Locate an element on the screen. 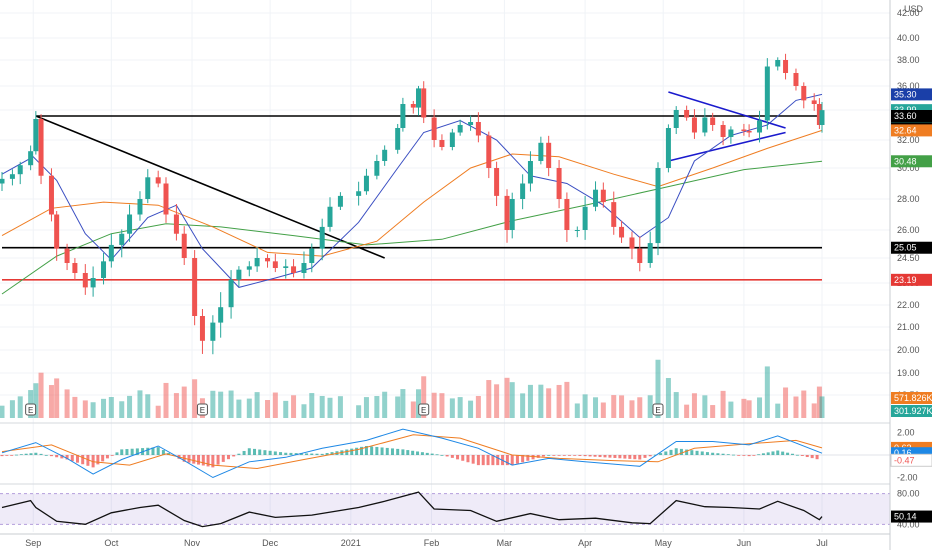  y-tick-label: 42.00 is located at coordinates (908, 13).